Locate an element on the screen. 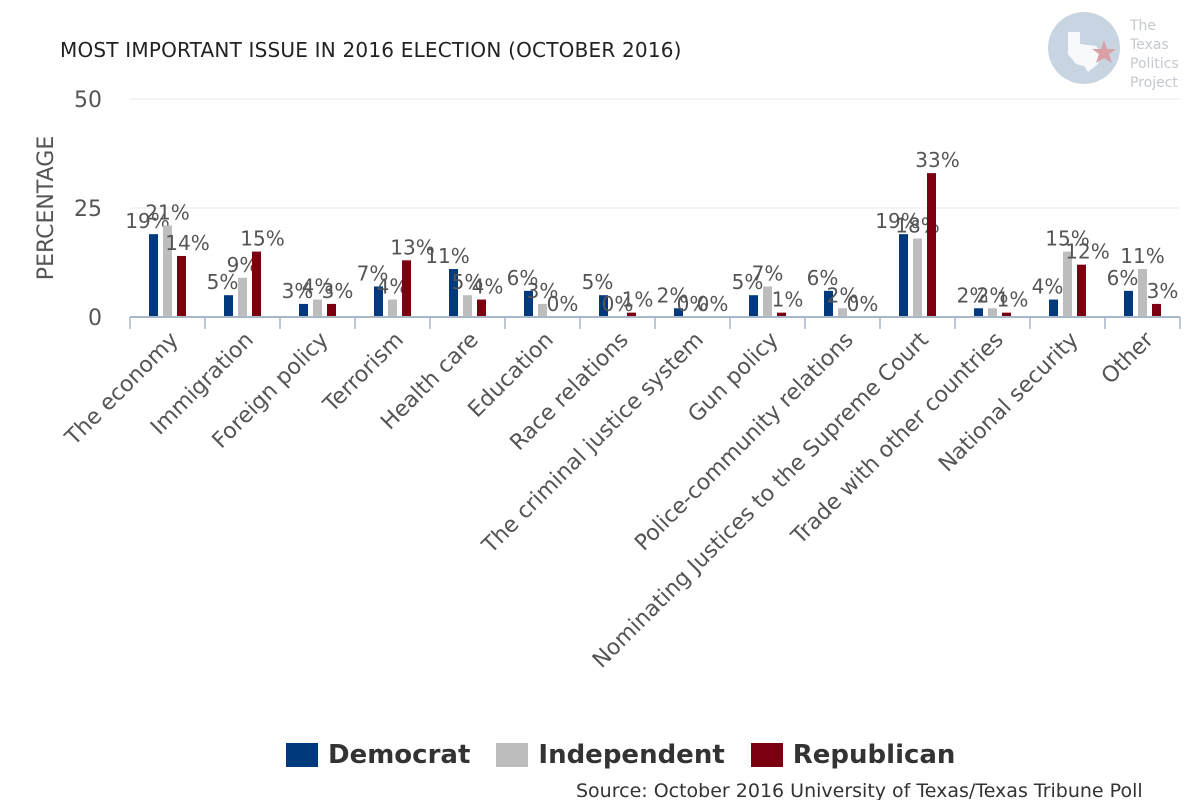  logo-text: The Texas Politics Project is located at coordinates (1154, 55).